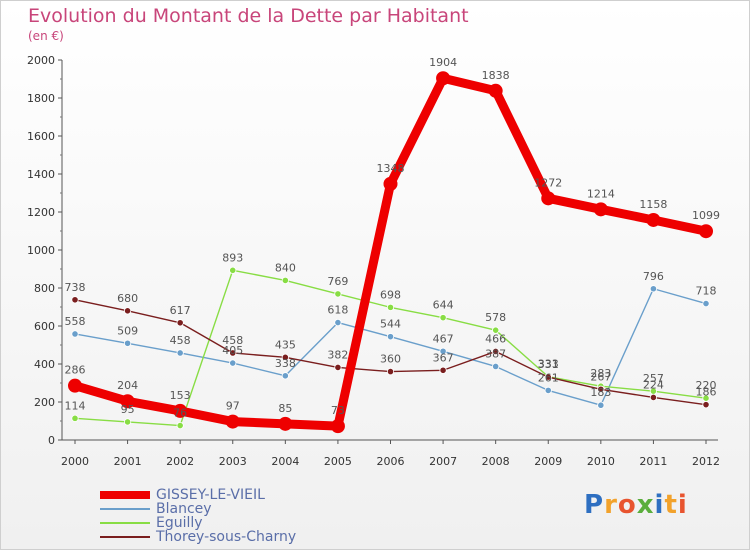 Image resolution: width=750 pixels, height=550 pixels. I want to click on data-label: 257, so click(653, 378).